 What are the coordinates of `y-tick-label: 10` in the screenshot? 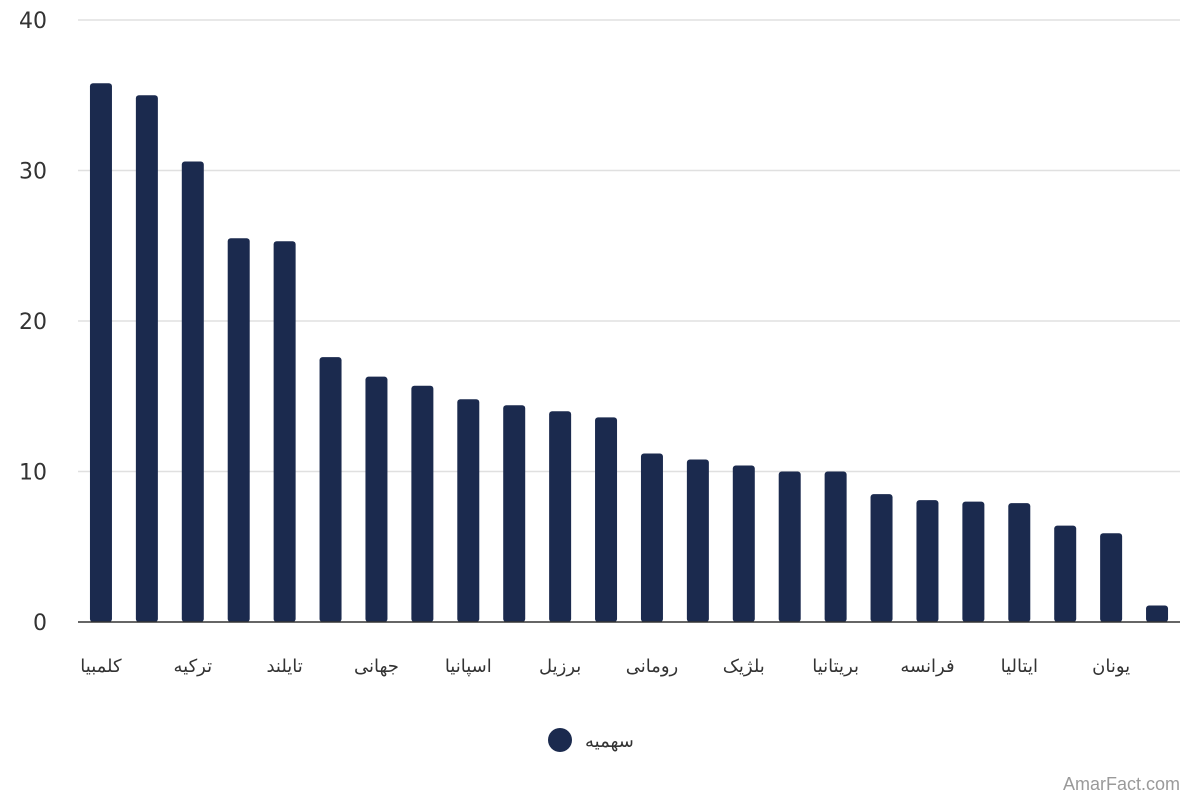 It's located at (33, 473).